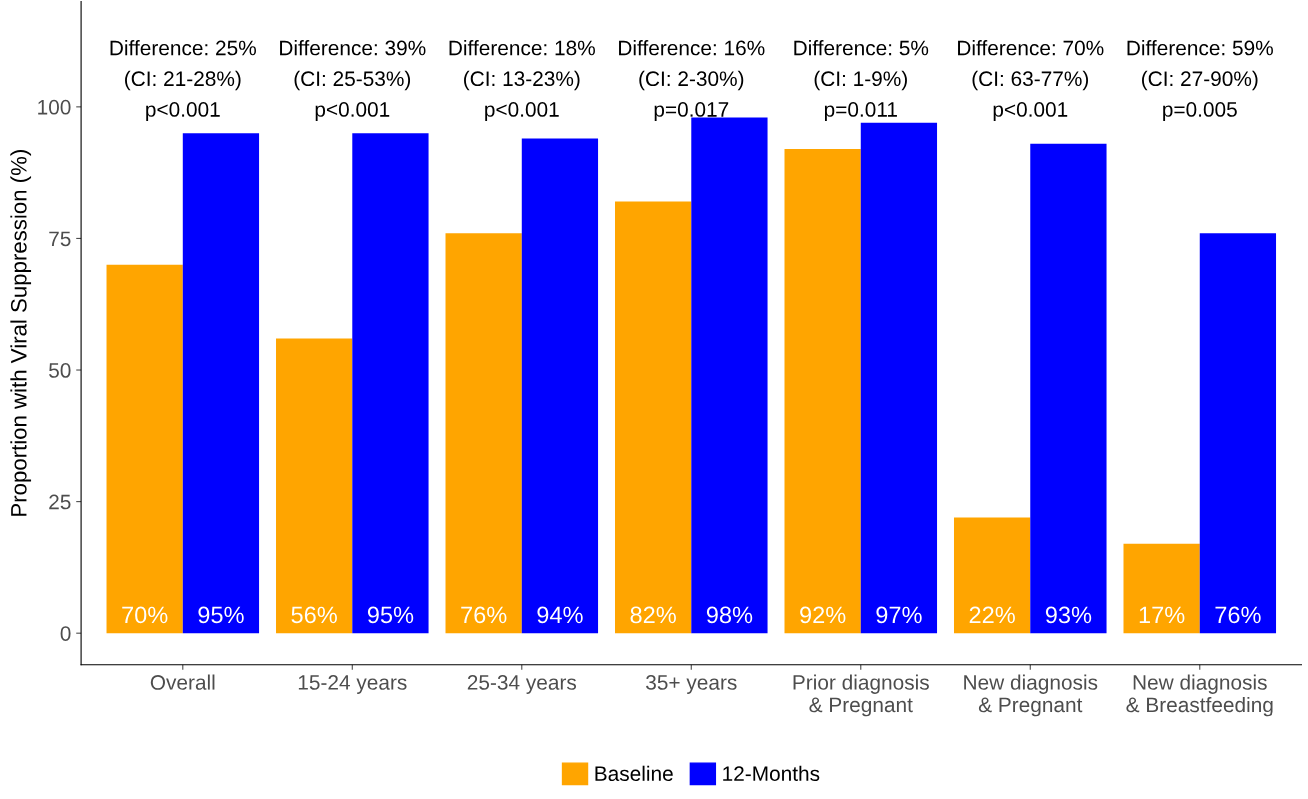 The image size is (1308, 799). What do you see at coordinates (522, 80) in the screenshot?
I see `annotation: Difference: 18% (CI: 13-23%) p<0.001` at bounding box center [522, 80].